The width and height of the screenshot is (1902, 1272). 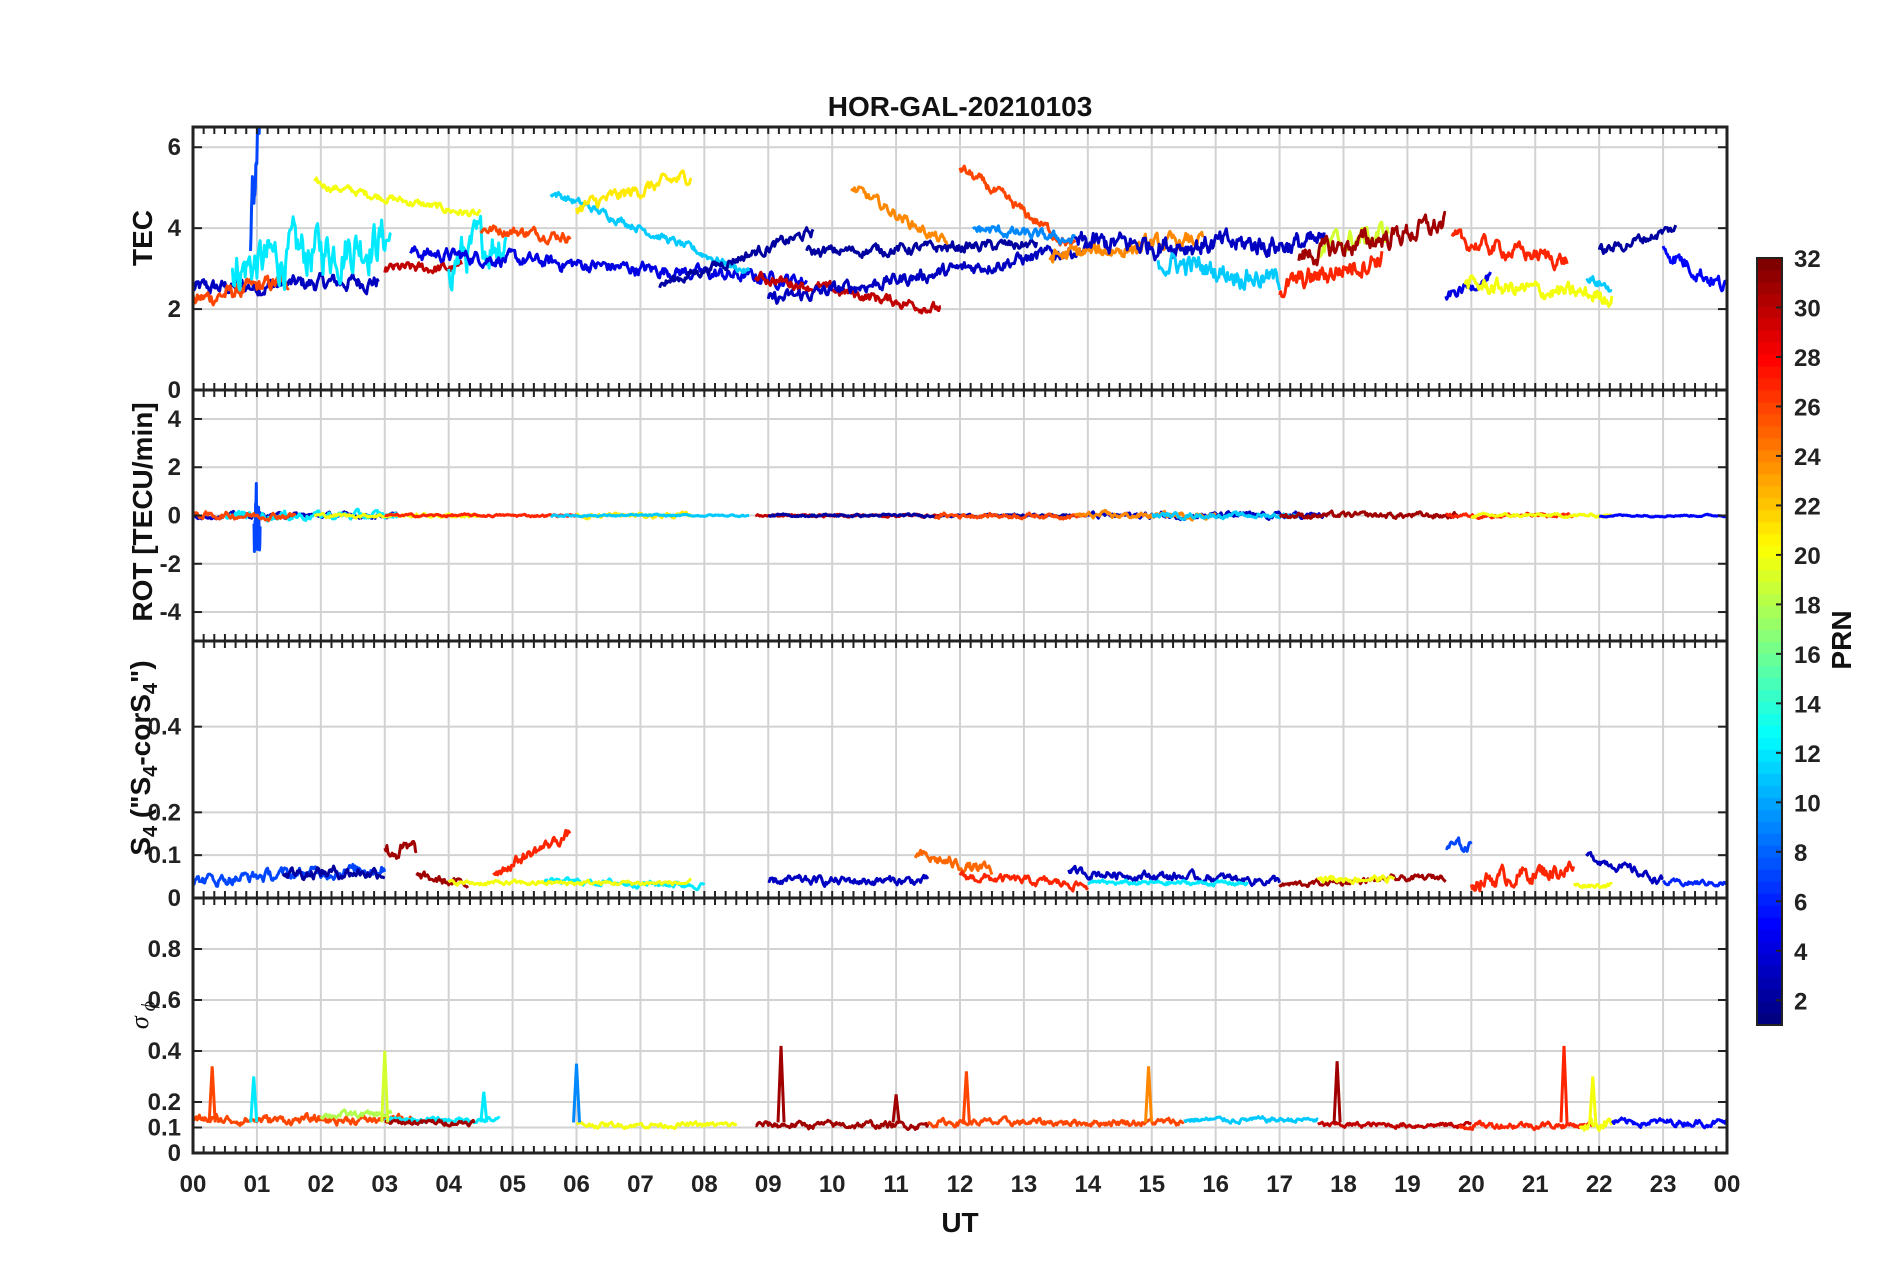 I want to click on y-tick-label: -2, so click(x=170, y=564).